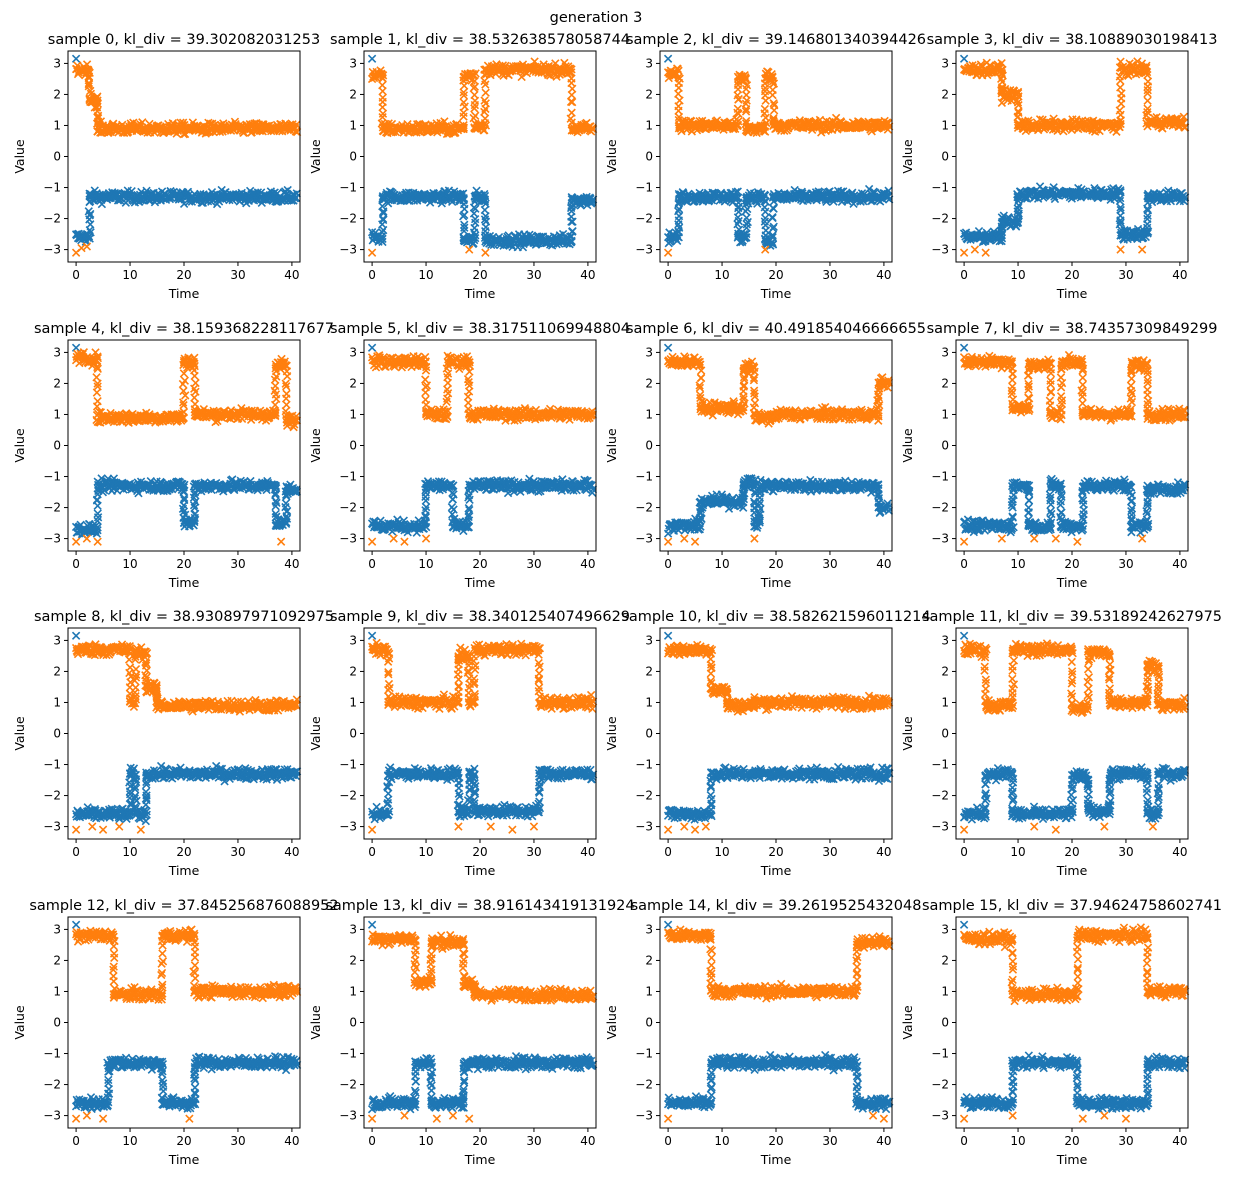 This screenshot has height=1181, width=1254. What do you see at coordinates (184, 40) in the screenshot?
I see `subplot-title: sample 0, kl_div = 39.302082031253` at bounding box center [184, 40].